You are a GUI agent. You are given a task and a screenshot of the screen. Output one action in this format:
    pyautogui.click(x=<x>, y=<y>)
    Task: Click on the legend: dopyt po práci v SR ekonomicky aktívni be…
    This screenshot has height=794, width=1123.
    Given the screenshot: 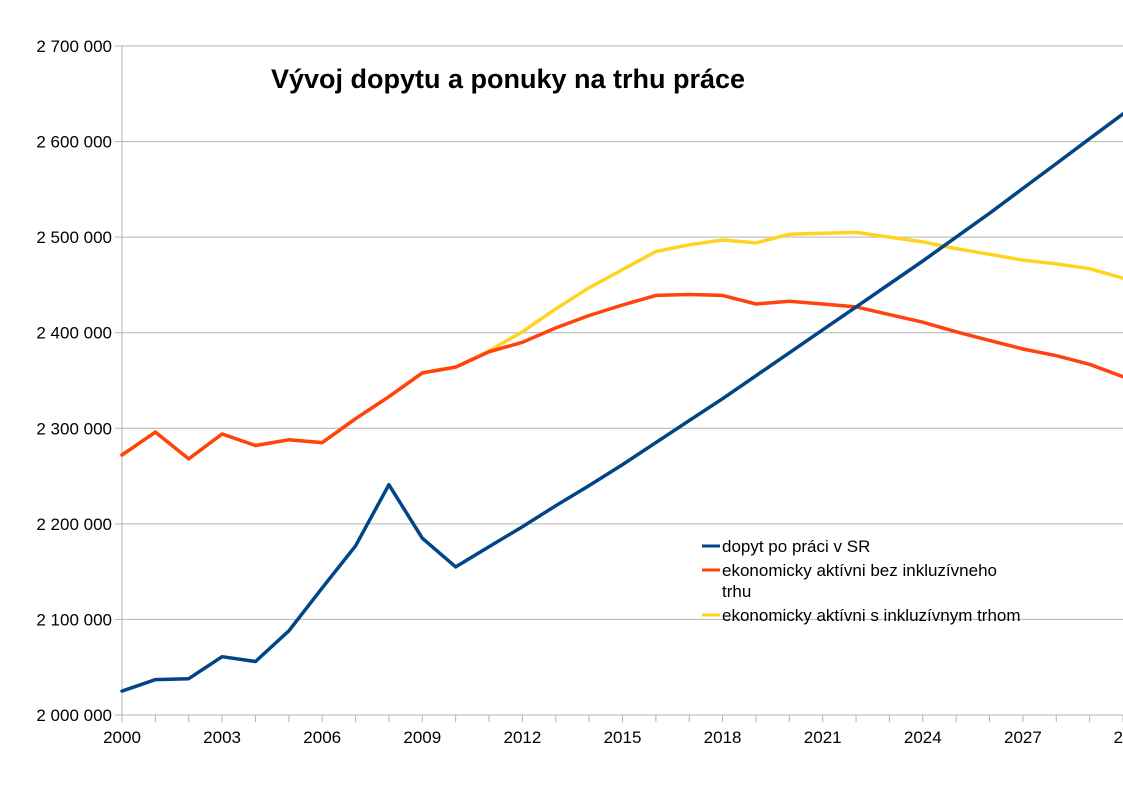 What is the action you would take?
    pyautogui.click(x=861, y=581)
    